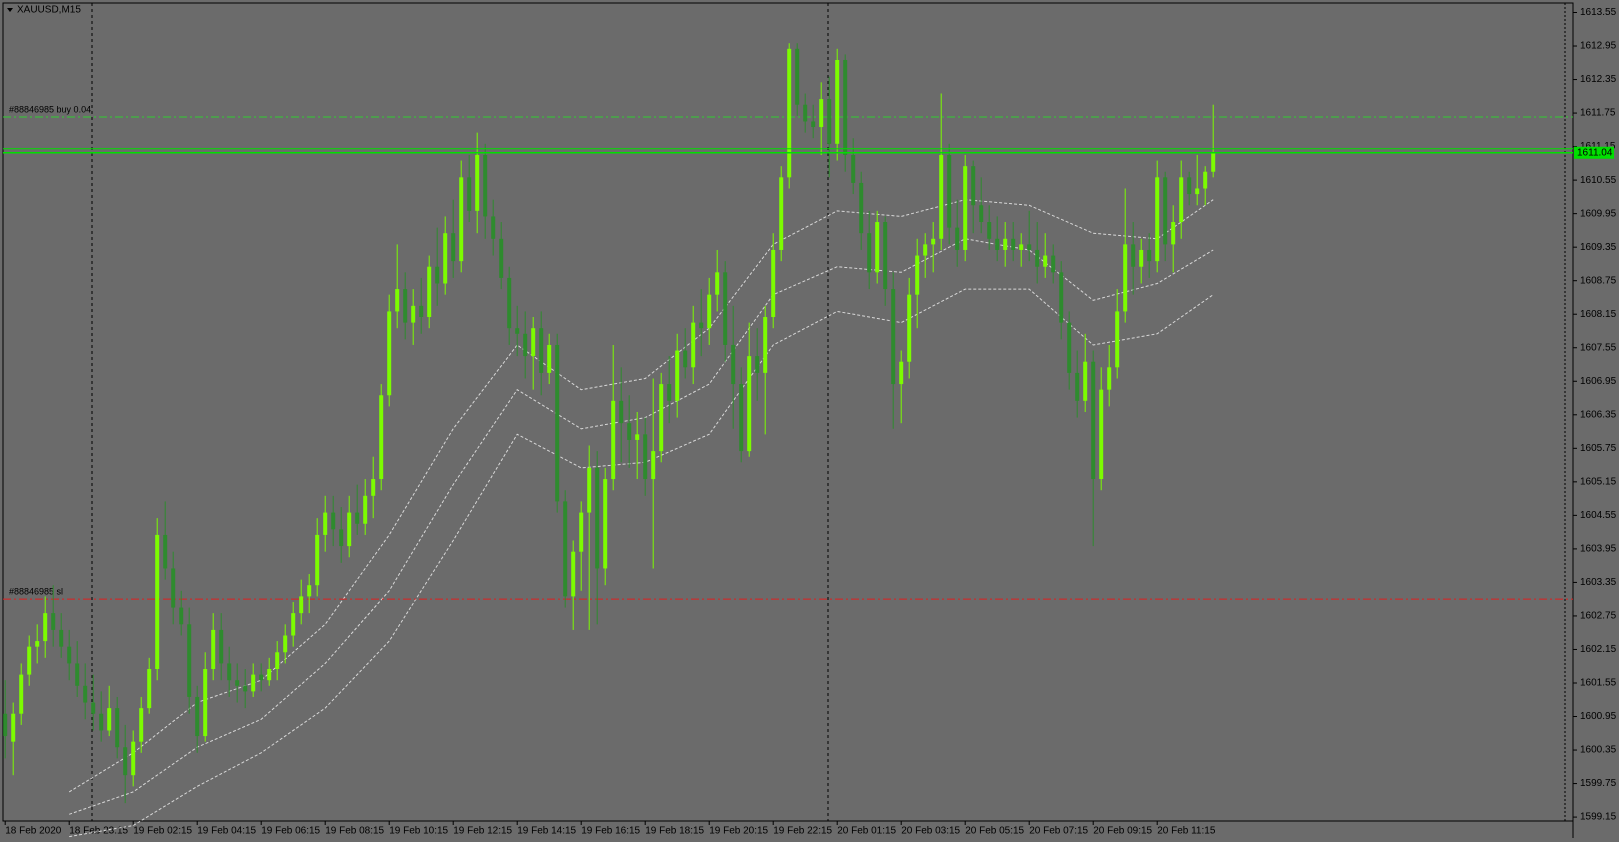 The width and height of the screenshot is (1619, 842). What do you see at coordinates (1598, 783) in the screenshot?
I see `y-tick-label: 1599.75` at bounding box center [1598, 783].